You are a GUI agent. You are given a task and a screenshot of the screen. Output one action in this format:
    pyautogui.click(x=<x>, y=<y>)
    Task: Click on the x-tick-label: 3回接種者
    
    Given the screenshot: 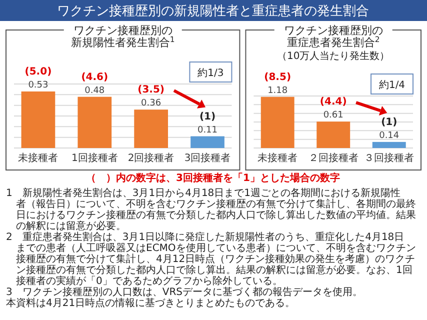 What is the action you would take?
    pyautogui.click(x=207, y=158)
    